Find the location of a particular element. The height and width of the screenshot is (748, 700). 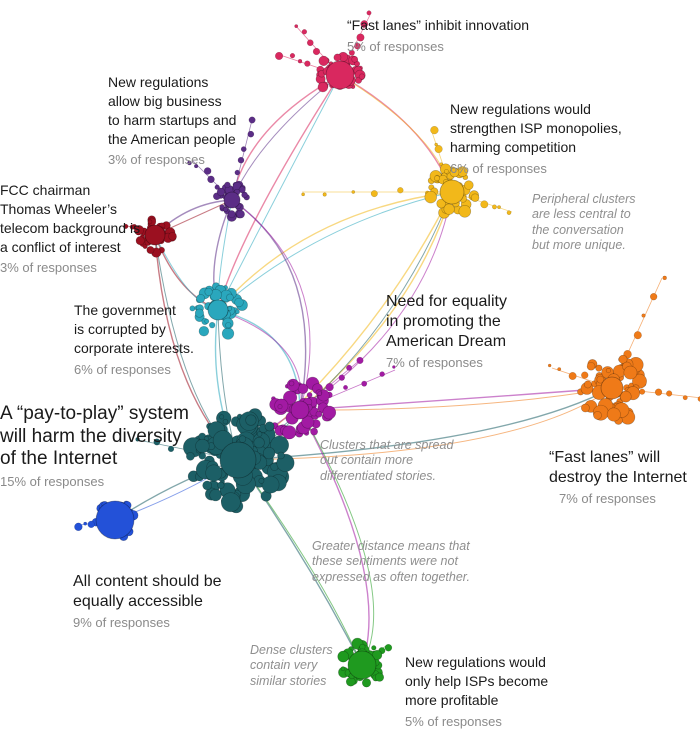

link-american-dream-to-fast-lanes-destroy is located at coordinates (456, 399).